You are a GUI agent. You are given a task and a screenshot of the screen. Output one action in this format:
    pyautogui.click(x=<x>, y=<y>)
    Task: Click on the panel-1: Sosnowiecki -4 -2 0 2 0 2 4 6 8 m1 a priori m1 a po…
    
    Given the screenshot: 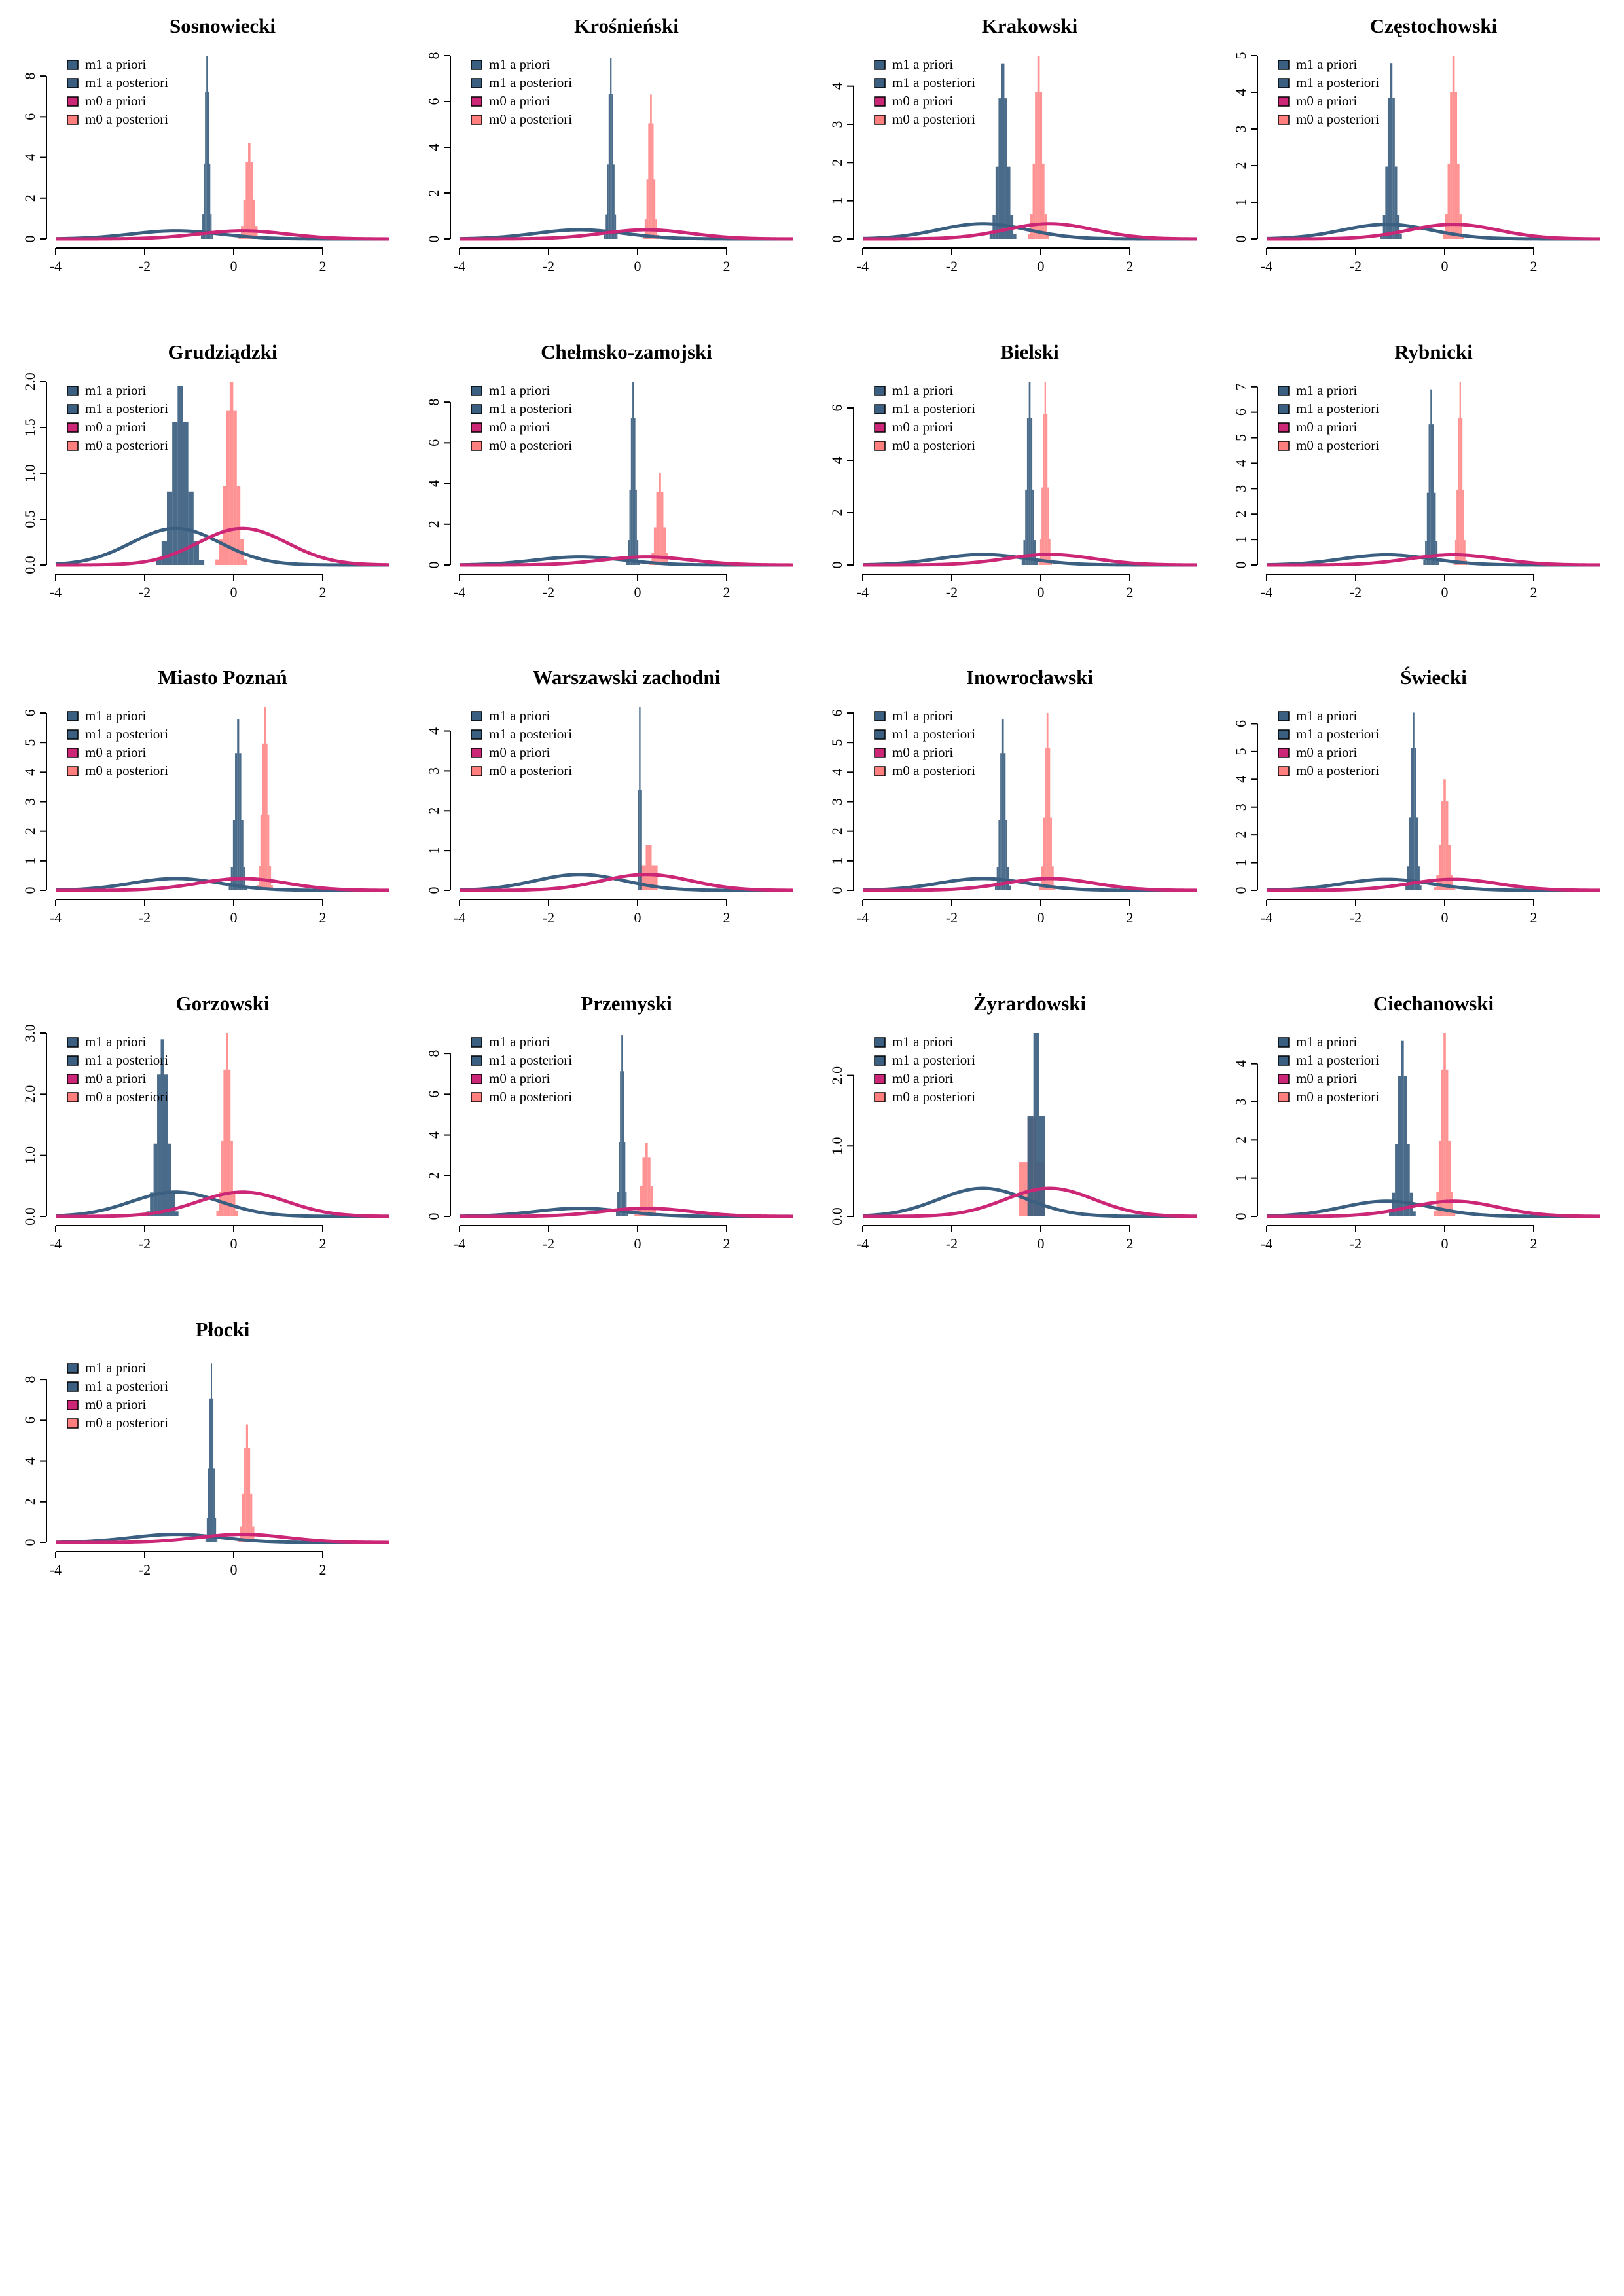 What is the action you would take?
    pyautogui.click(x=206, y=144)
    